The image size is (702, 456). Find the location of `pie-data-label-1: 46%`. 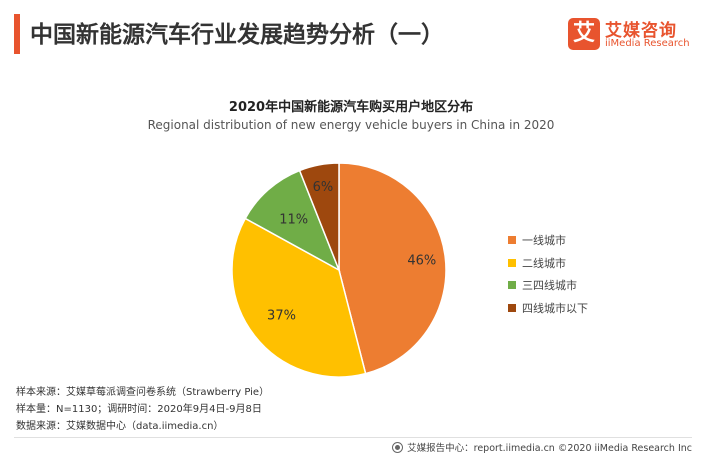

pie-data-label-1: 46% is located at coordinates (421, 261).